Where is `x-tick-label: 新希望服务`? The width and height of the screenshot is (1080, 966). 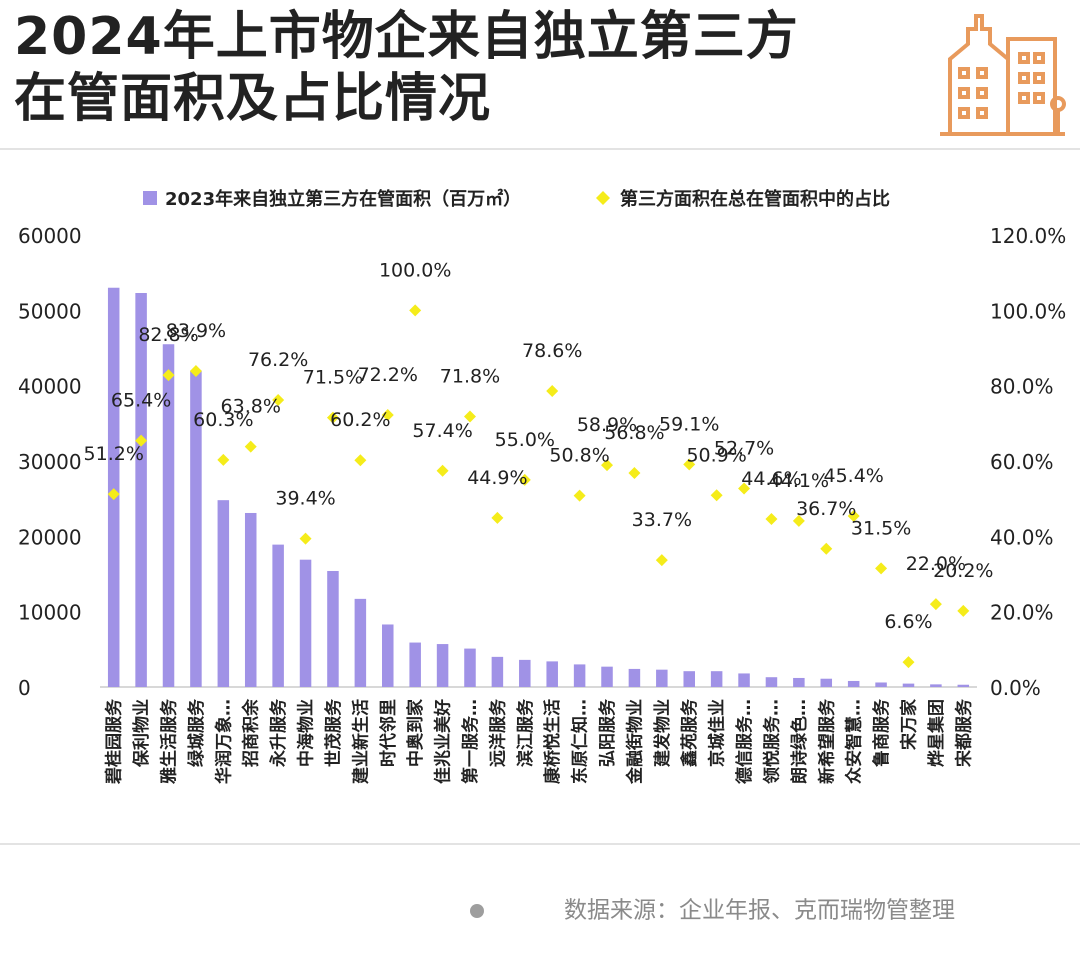 x-tick-label: 新希望服务 is located at coordinates (826, 741).